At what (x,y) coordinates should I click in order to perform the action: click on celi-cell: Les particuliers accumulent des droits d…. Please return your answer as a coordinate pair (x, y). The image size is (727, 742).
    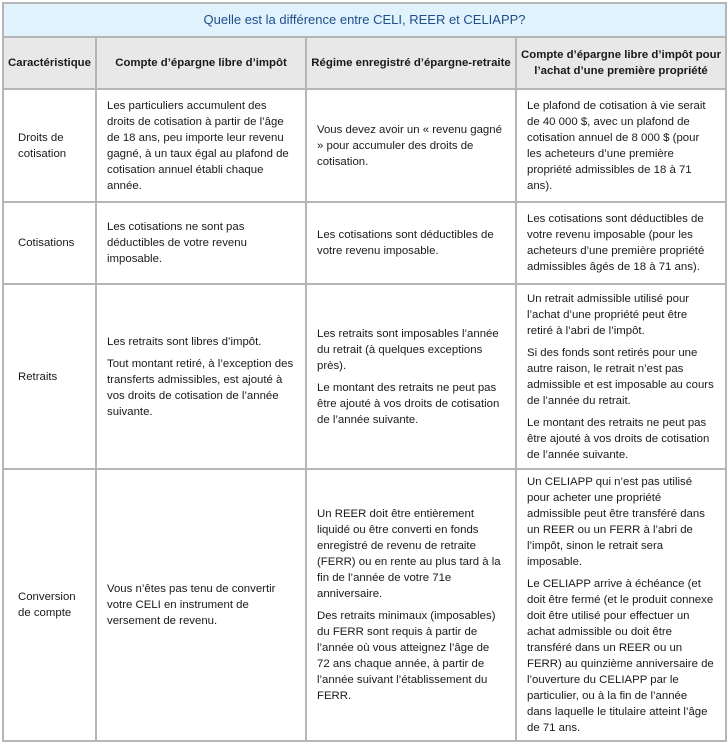
    Looking at the image, I should click on (201, 145).